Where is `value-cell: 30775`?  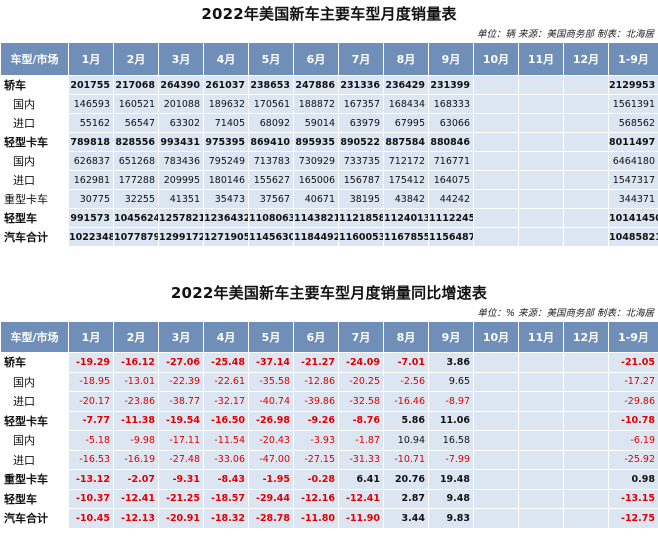 value-cell: 30775 is located at coordinates (91, 199).